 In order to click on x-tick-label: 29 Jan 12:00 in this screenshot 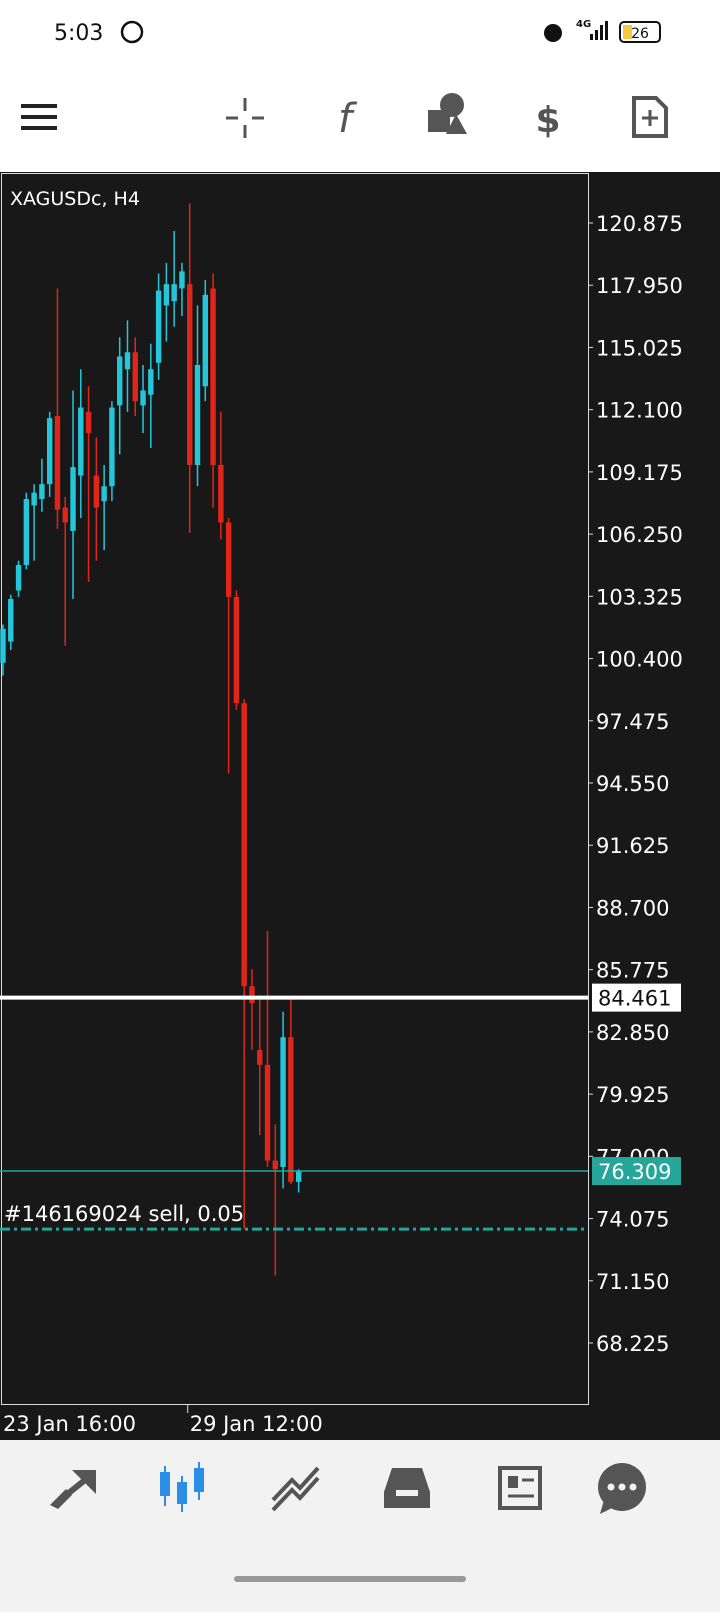, I will do `click(256, 1424)`.